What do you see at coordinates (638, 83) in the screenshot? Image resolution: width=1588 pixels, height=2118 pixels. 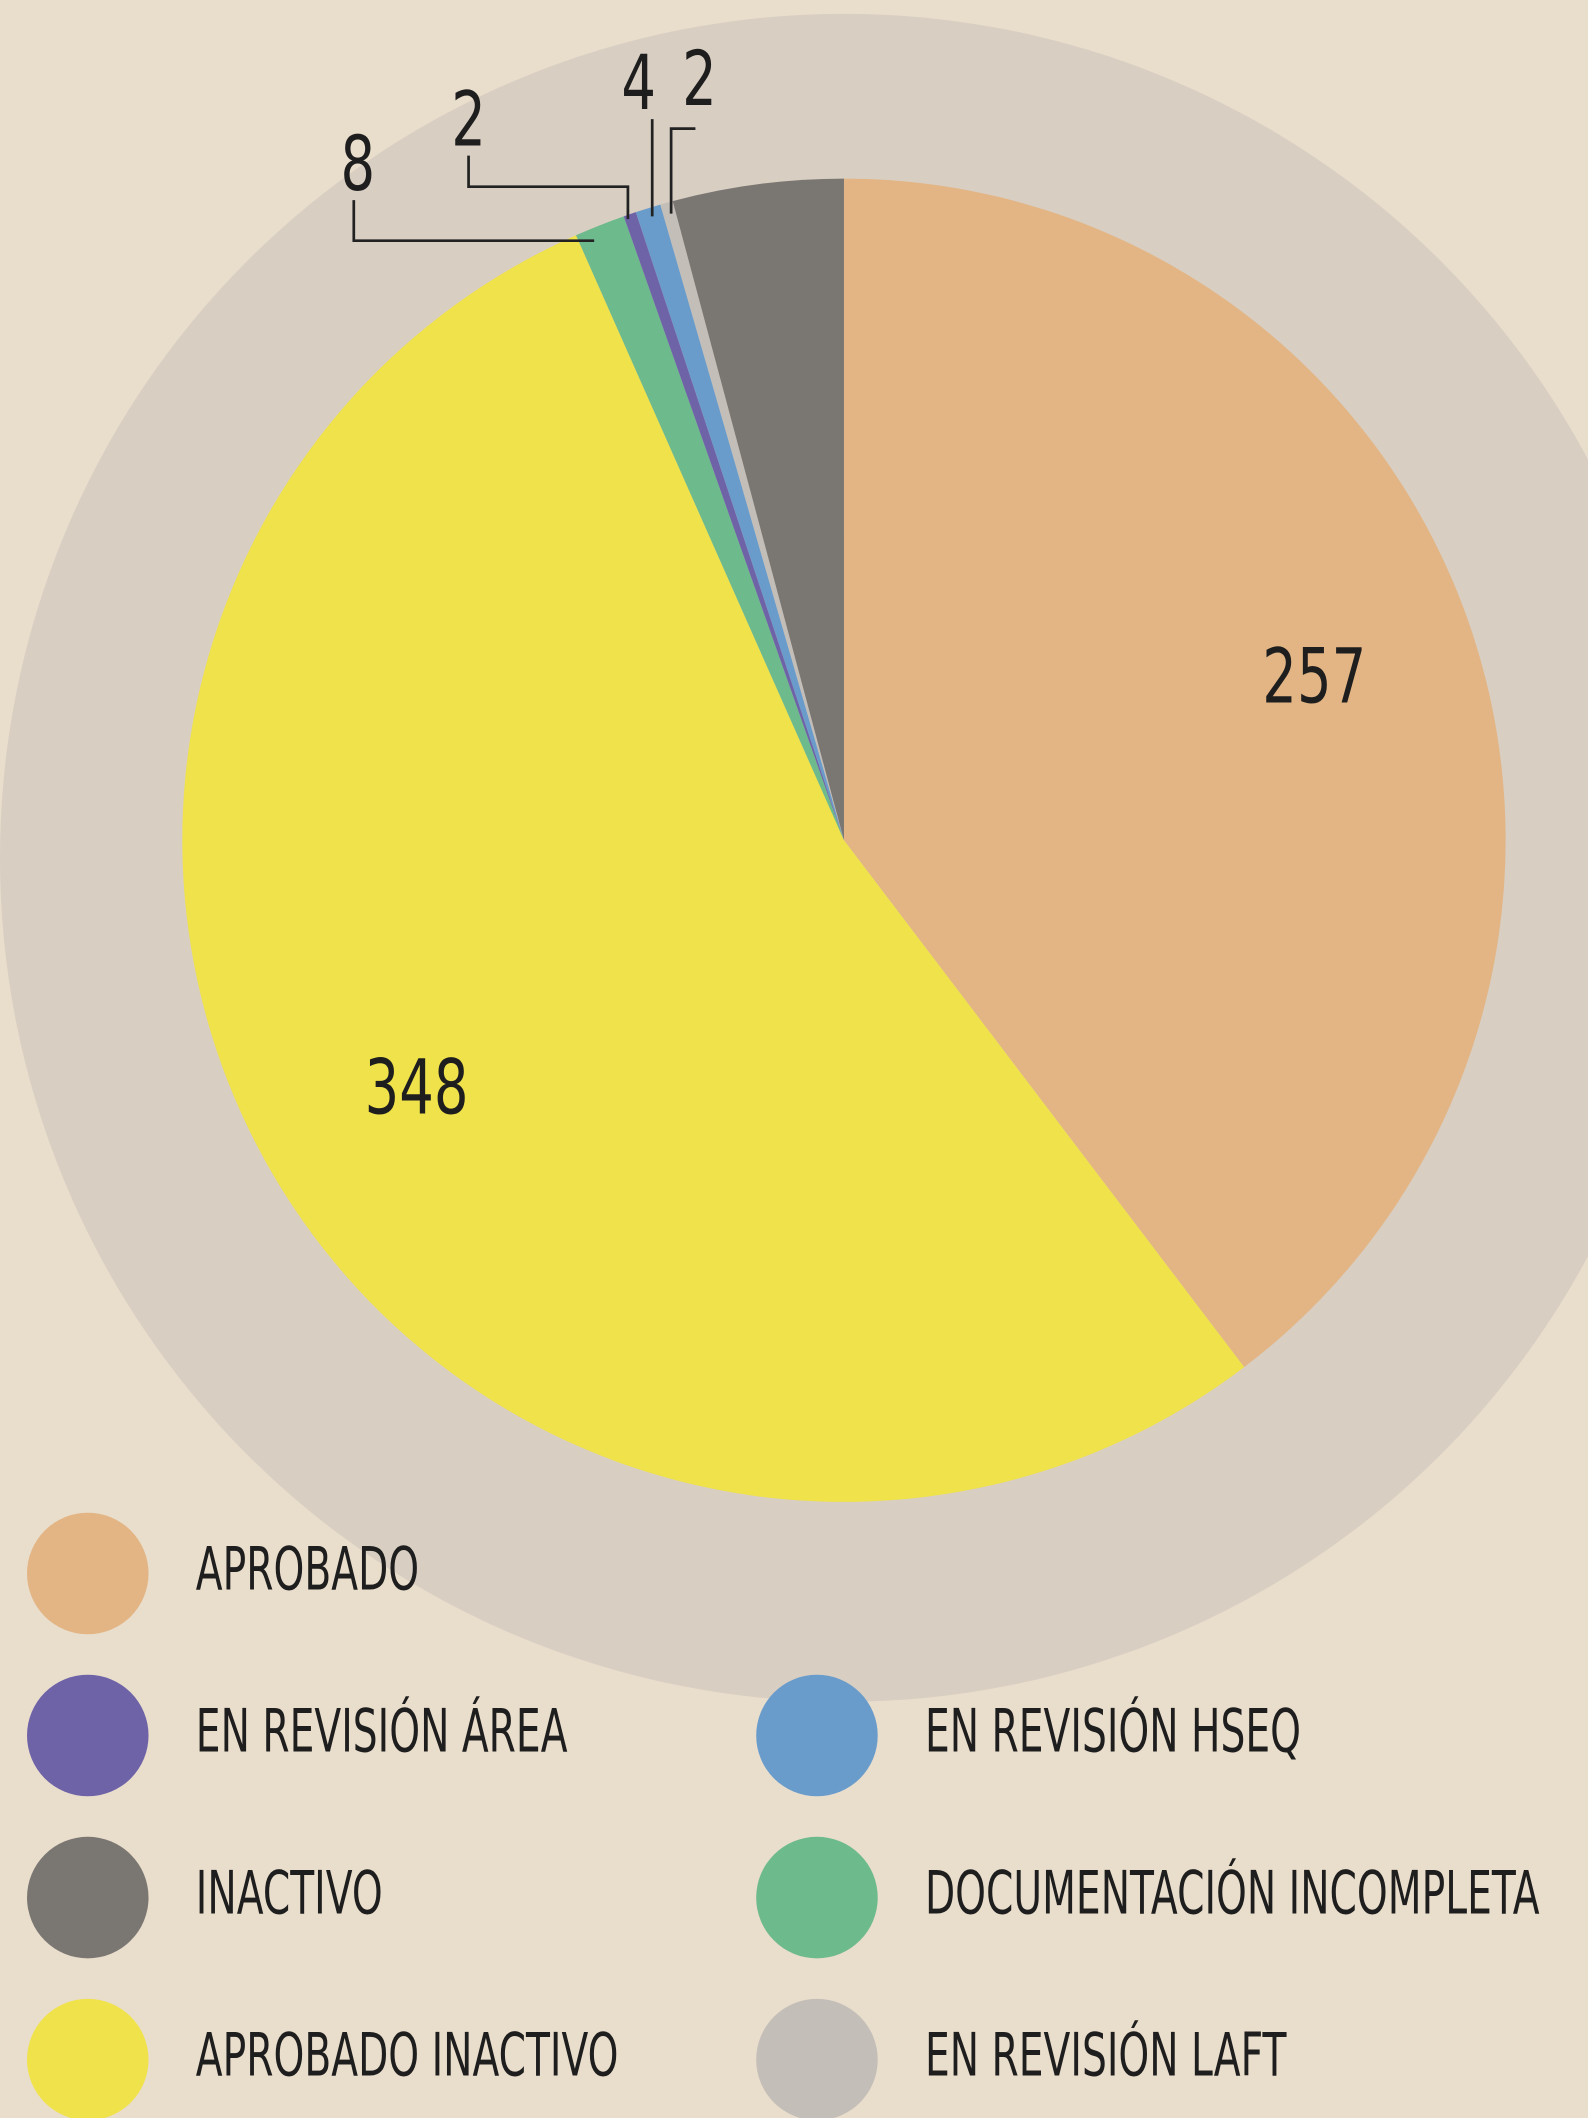 I see `data-label: 4` at bounding box center [638, 83].